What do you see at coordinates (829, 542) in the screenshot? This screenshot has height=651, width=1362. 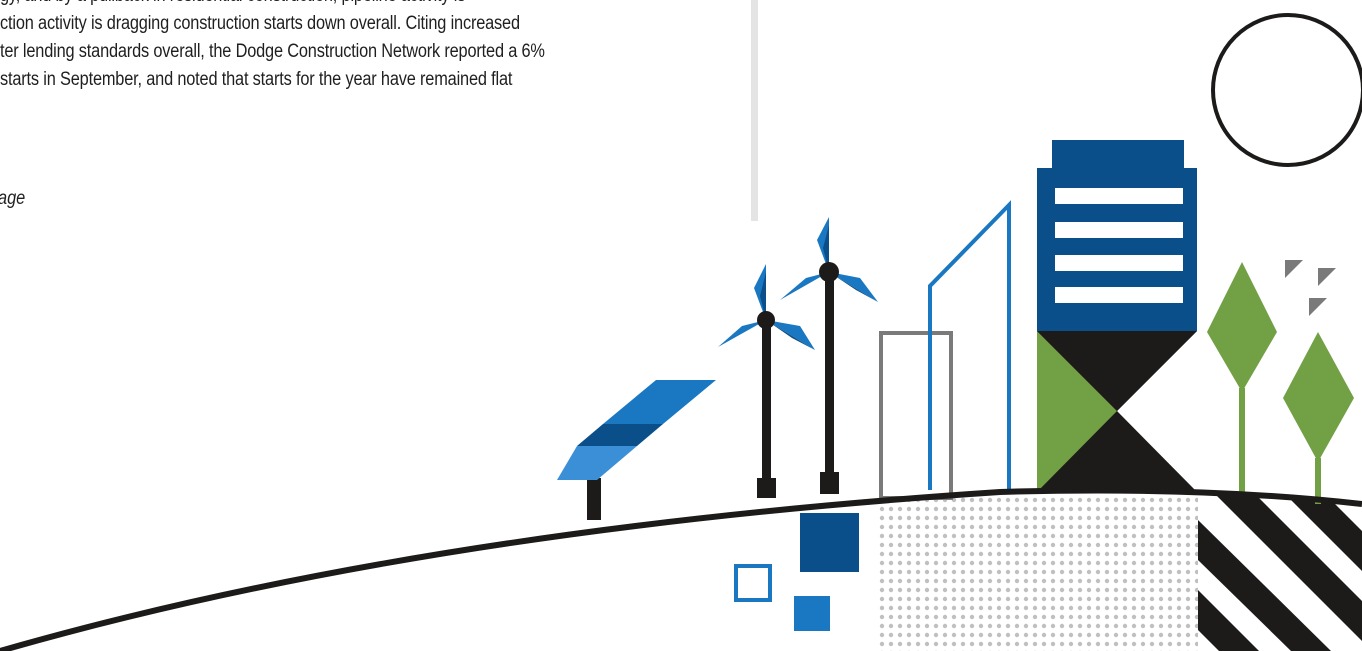 I see `navy-square` at bounding box center [829, 542].